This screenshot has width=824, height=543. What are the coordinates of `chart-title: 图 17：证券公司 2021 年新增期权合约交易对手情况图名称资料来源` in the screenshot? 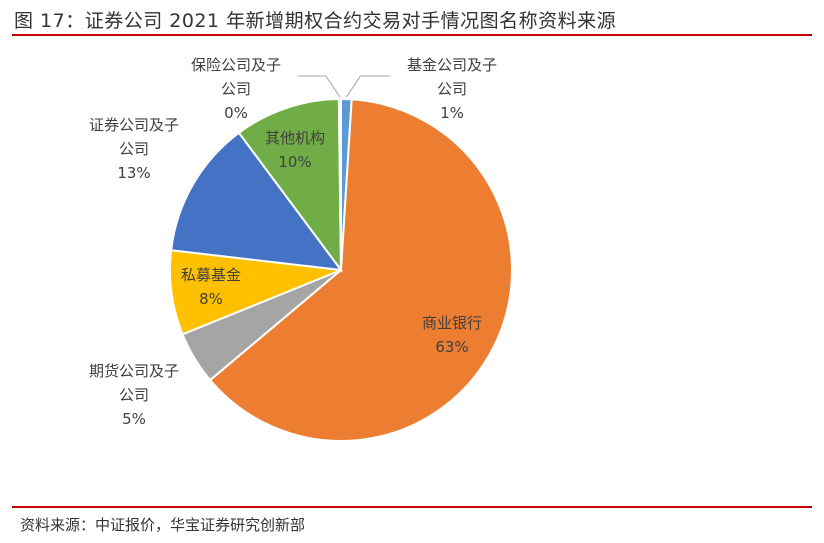 It's located at (315, 21).